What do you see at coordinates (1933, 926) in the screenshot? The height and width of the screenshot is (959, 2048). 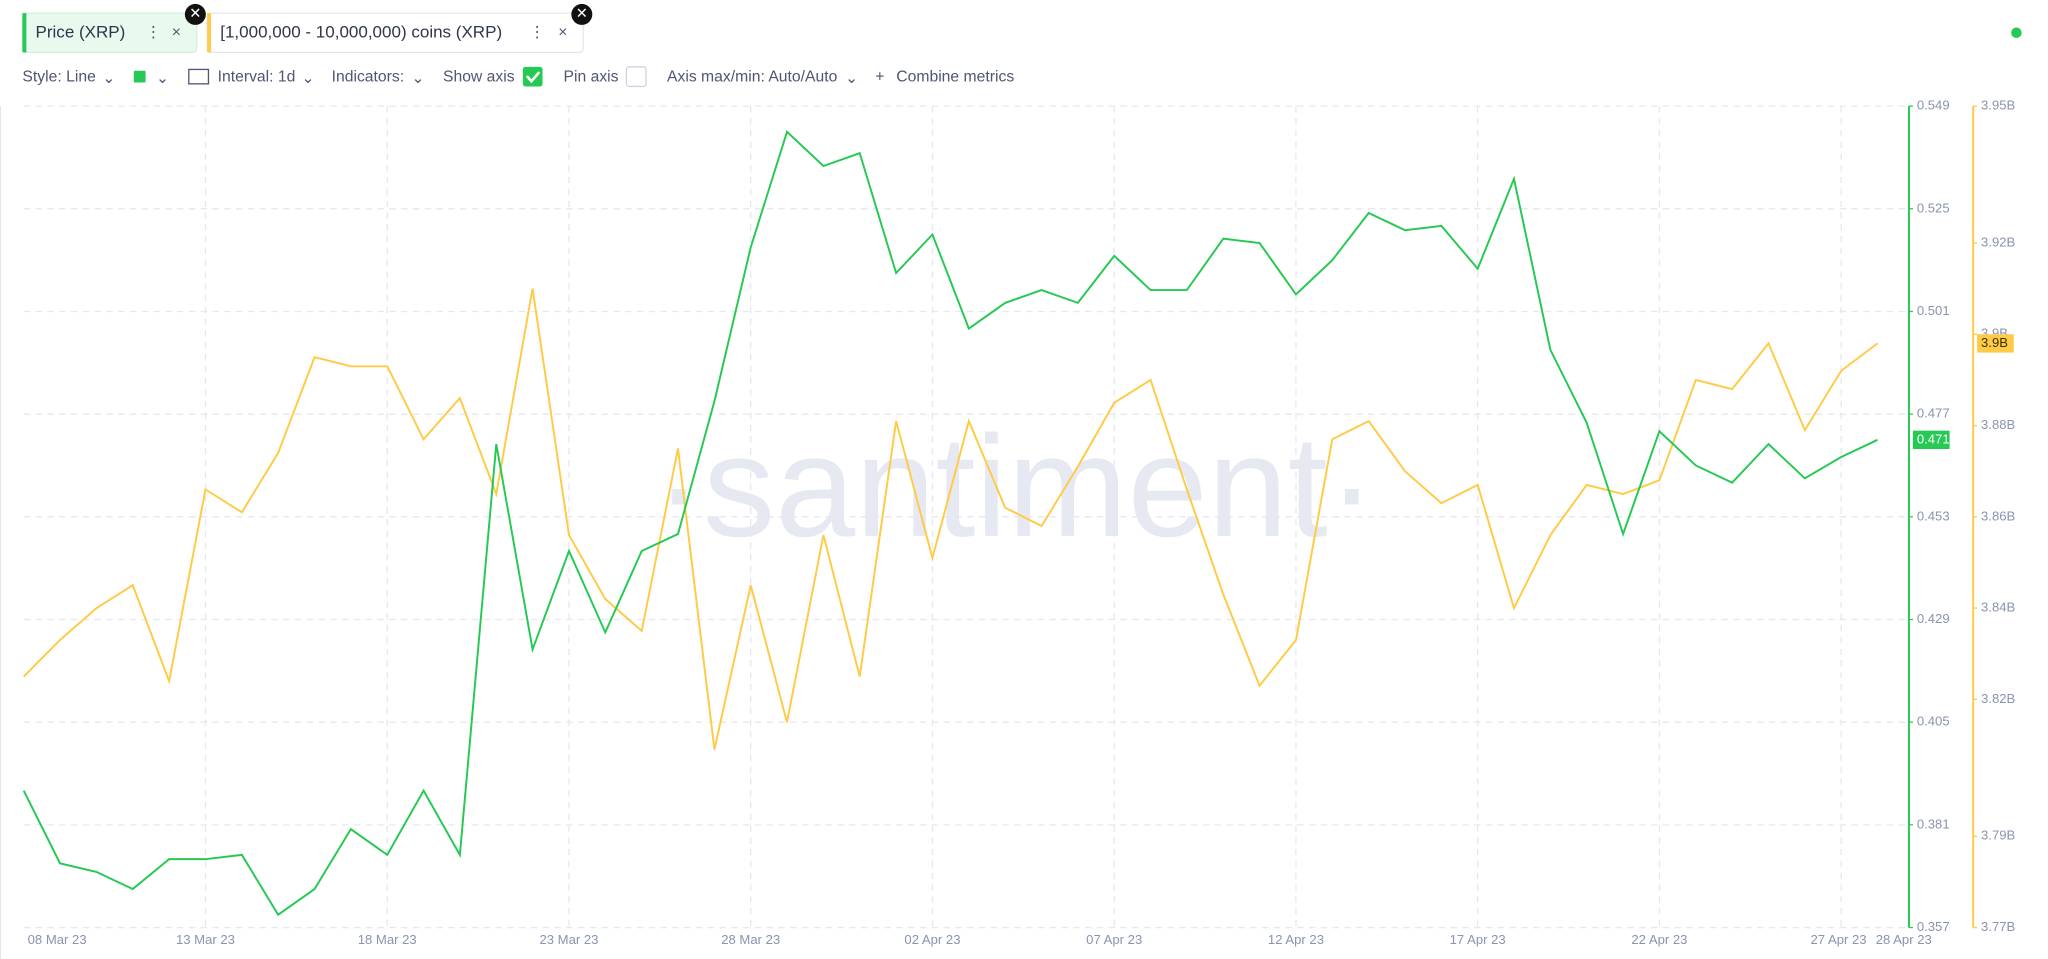 I see `y-tick-label: 0.357` at bounding box center [1933, 926].